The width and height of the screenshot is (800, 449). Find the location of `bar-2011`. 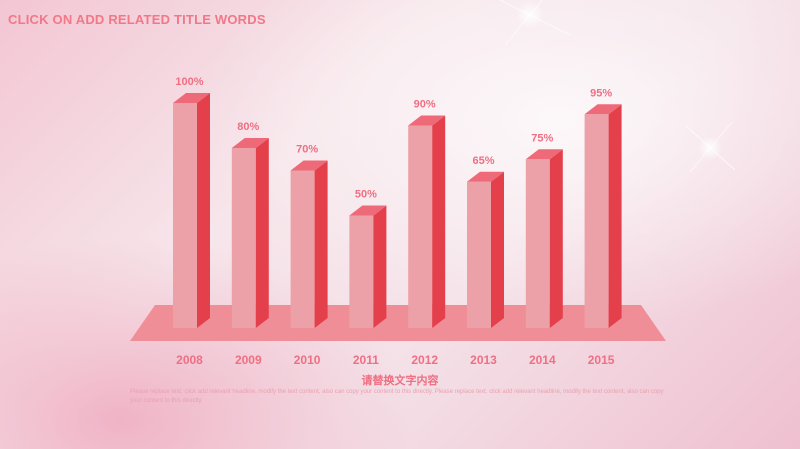

bar-2011 is located at coordinates (368, 266).